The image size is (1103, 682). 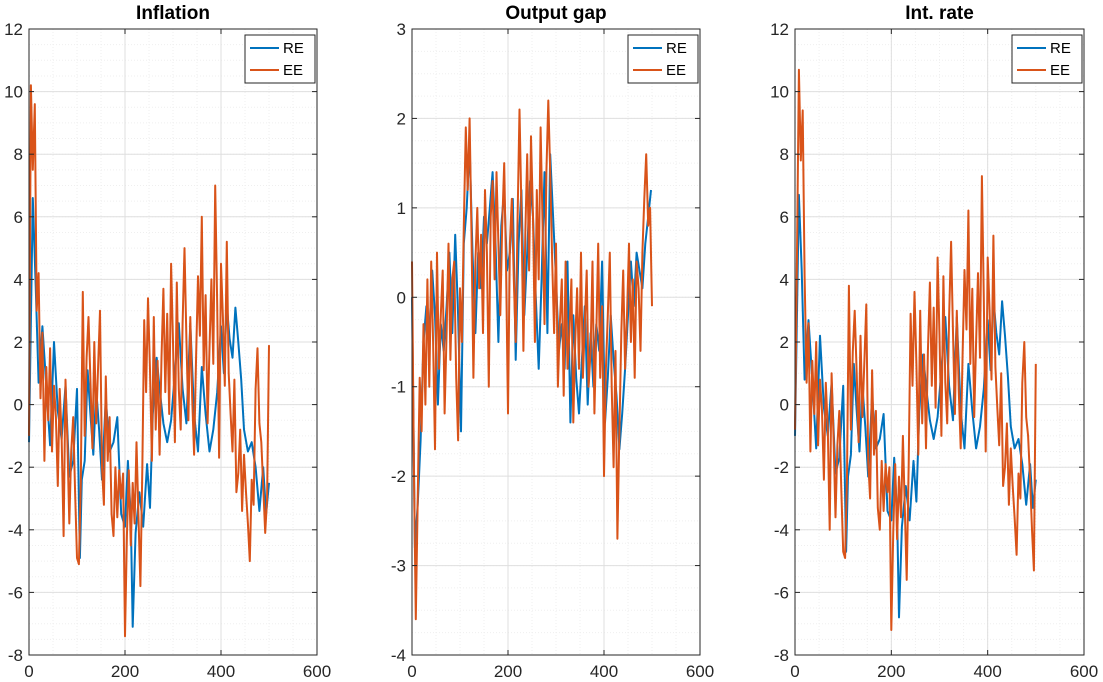 What do you see at coordinates (398, 387) in the screenshot?
I see `y-tick-label: -1` at bounding box center [398, 387].